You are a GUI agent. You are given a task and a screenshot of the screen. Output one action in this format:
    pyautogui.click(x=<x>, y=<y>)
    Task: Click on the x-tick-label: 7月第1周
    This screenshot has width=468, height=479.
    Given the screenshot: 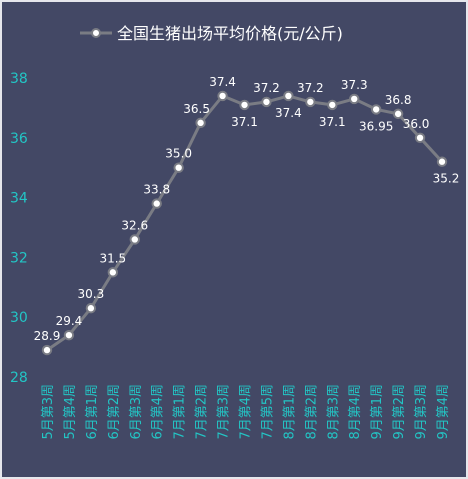 What is the action you would take?
    pyautogui.click(x=180, y=412)
    